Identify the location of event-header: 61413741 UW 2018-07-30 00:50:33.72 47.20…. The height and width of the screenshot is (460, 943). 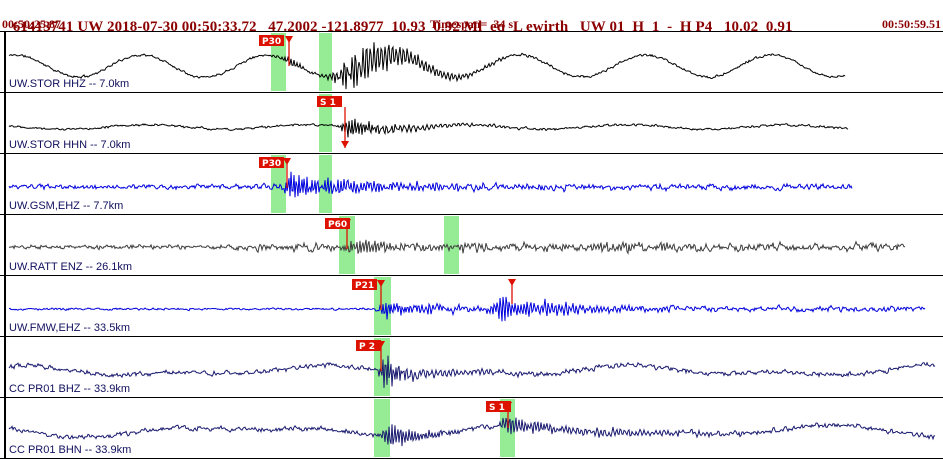
(471, 17).